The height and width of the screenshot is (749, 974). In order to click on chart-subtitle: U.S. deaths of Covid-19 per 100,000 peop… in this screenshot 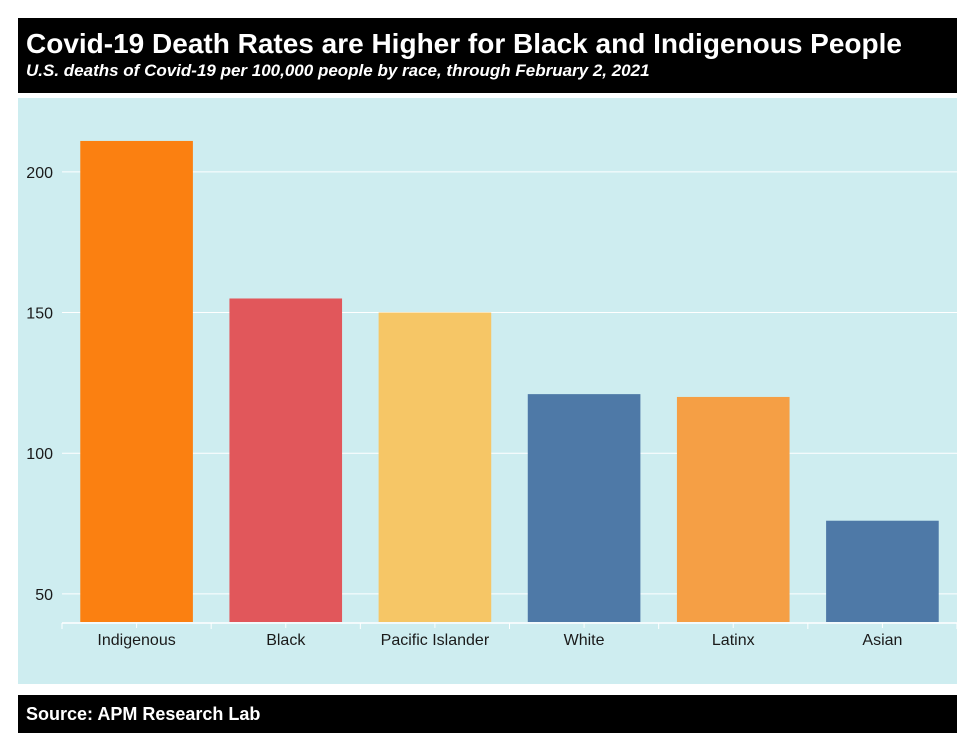, I will do `click(338, 70)`.